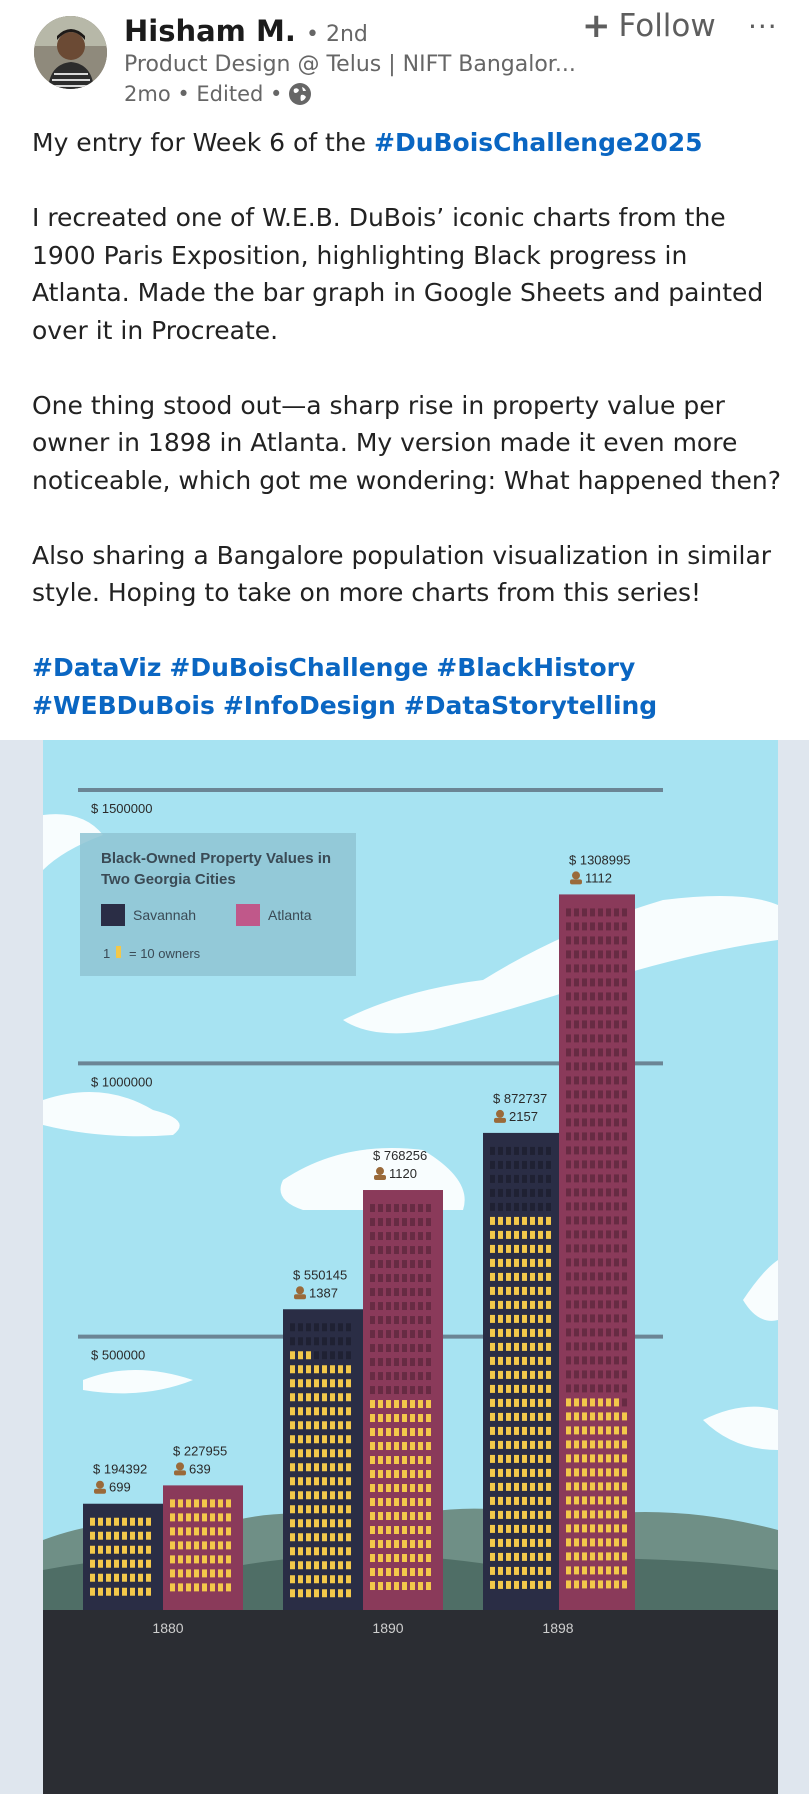  I want to click on hashtag-link: #DuBoisChallenge, so click(299, 667).